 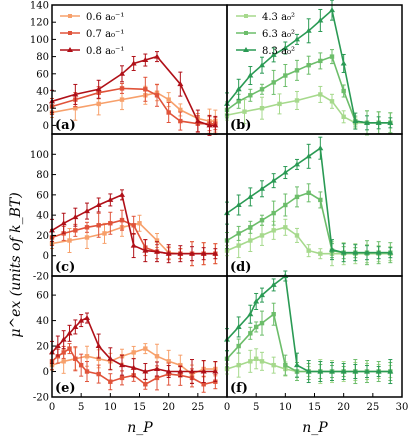 What do you see at coordinates (105, 17) in the screenshot?
I see `legend-label: 0.6 a₀⁻¹` at bounding box center [105, 17].